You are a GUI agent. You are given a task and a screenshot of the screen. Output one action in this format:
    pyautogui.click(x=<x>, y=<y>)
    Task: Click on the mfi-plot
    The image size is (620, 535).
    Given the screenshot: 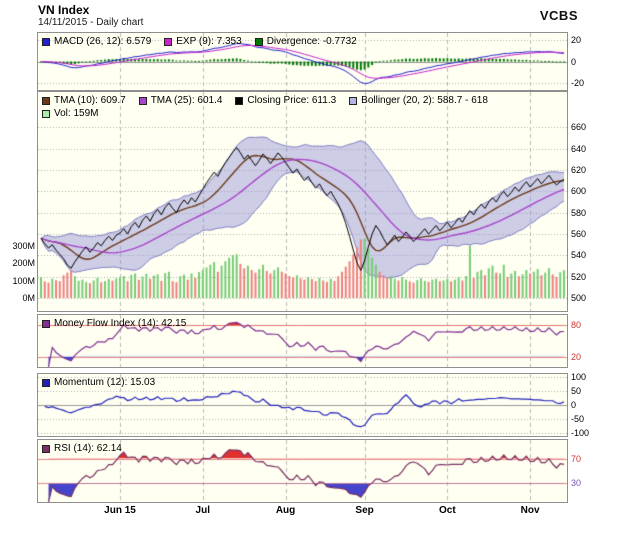 What is the action you would take?
    pyautogui.click(x=302, y=341)
    